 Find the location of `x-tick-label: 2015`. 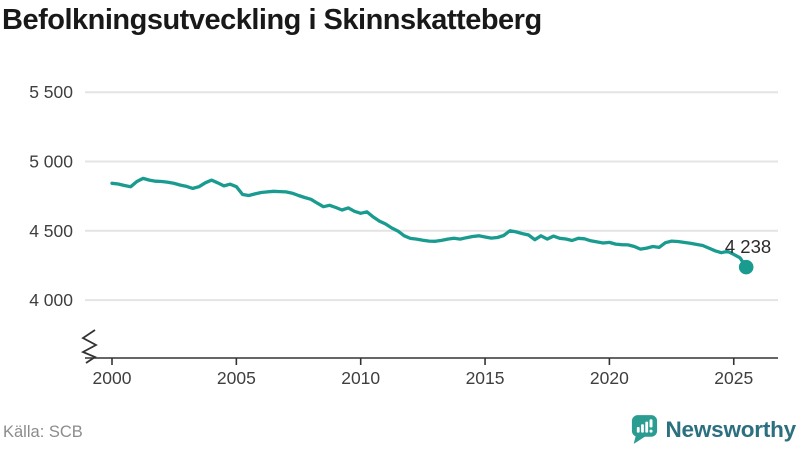

x-tick-label: 2015 is located at coordinates (485, 378).